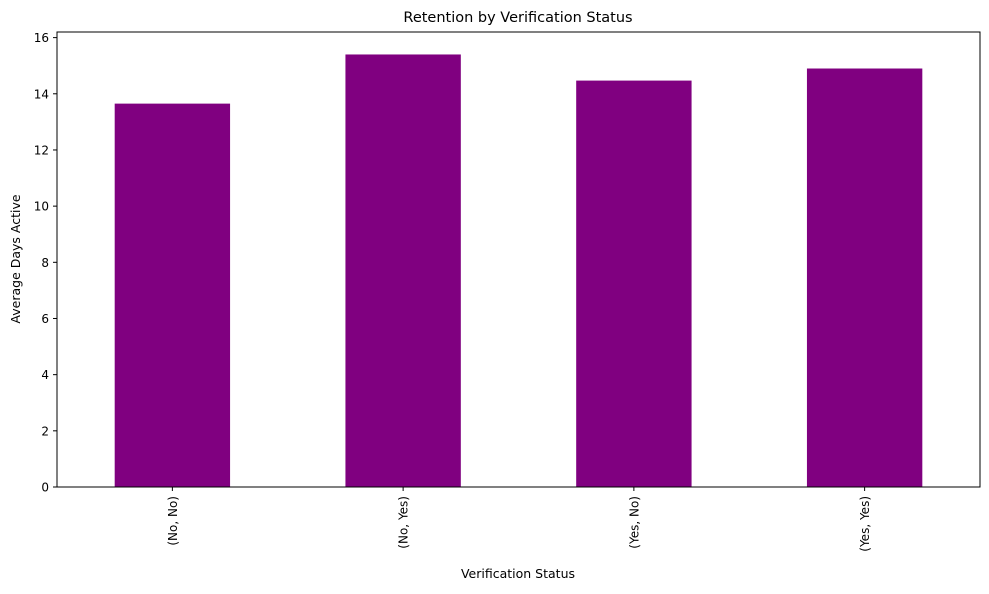 Image resolution: width=989 pixels, height=594 pixels. I want to click on y-tick-label-4: 8, so click(45, 263).